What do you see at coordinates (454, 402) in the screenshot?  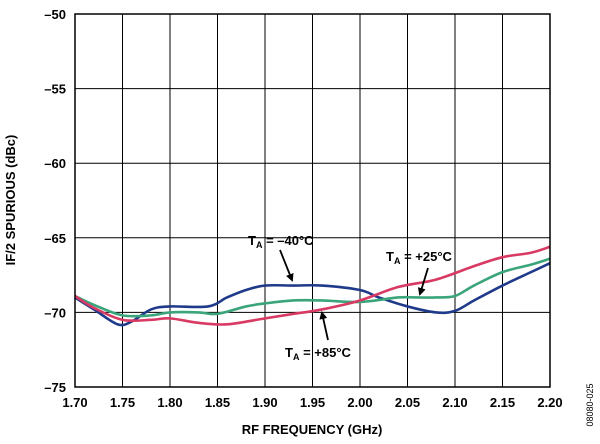 I see `x-tick-label: 2.10` at bounding box center [454, 402].